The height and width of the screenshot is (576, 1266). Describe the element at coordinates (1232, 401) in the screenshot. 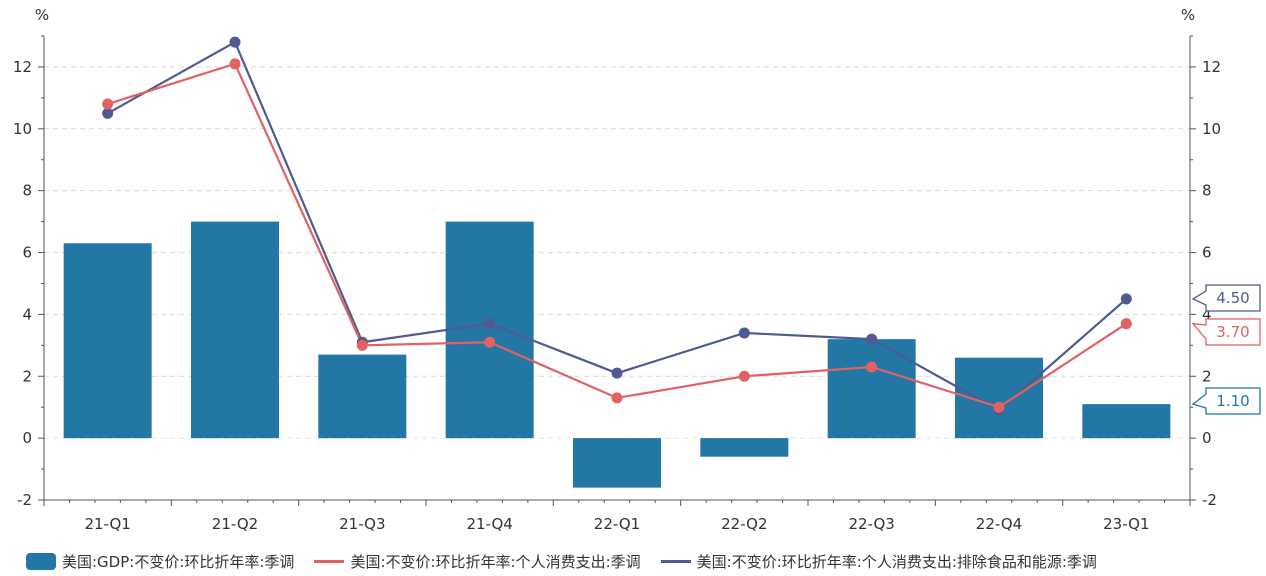

I see `end-label-gdp: 1.10` at that location.